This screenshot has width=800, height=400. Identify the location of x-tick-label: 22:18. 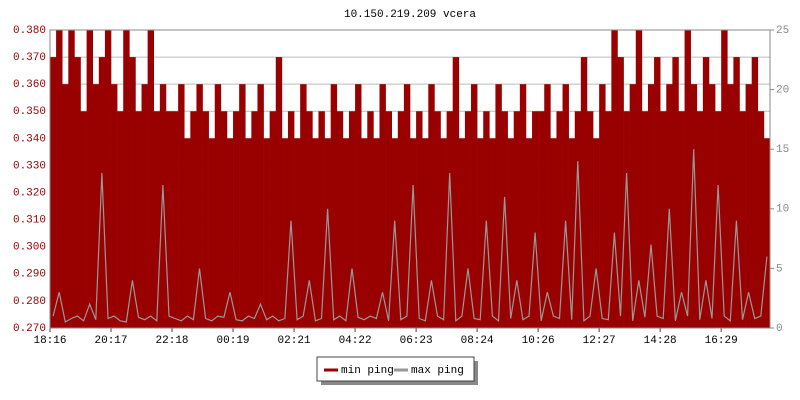
(172, 341).